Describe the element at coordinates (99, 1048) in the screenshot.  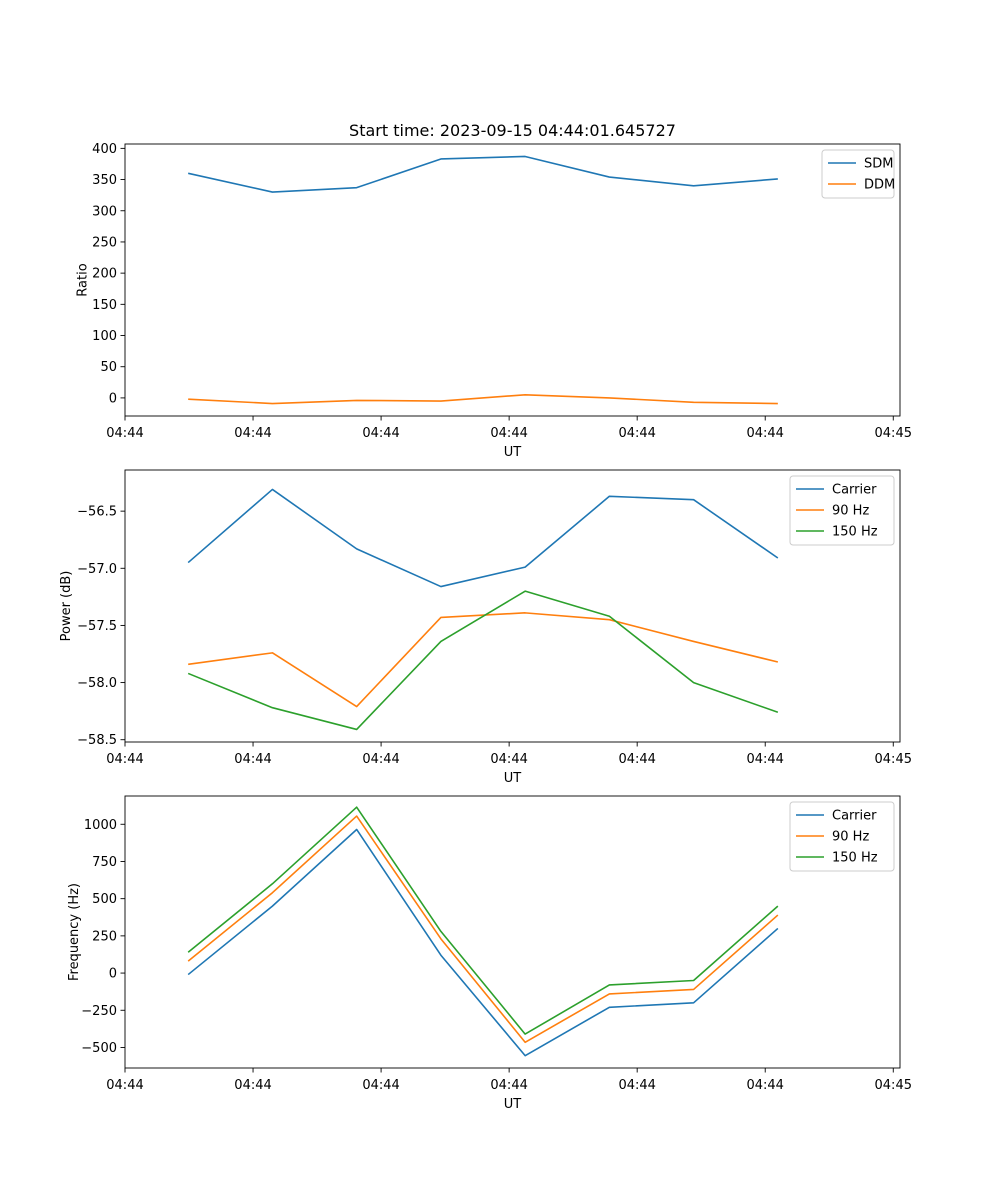
I see `y-tick-label: −500` at that location.